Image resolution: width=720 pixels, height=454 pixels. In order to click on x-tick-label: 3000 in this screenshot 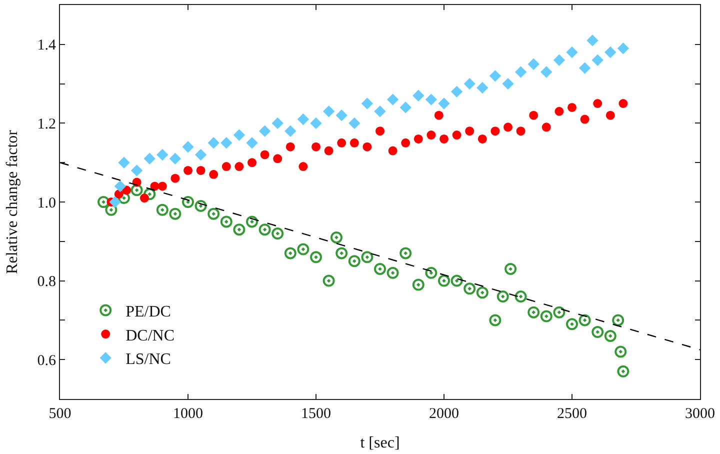, I will do `click(700, 414)`.